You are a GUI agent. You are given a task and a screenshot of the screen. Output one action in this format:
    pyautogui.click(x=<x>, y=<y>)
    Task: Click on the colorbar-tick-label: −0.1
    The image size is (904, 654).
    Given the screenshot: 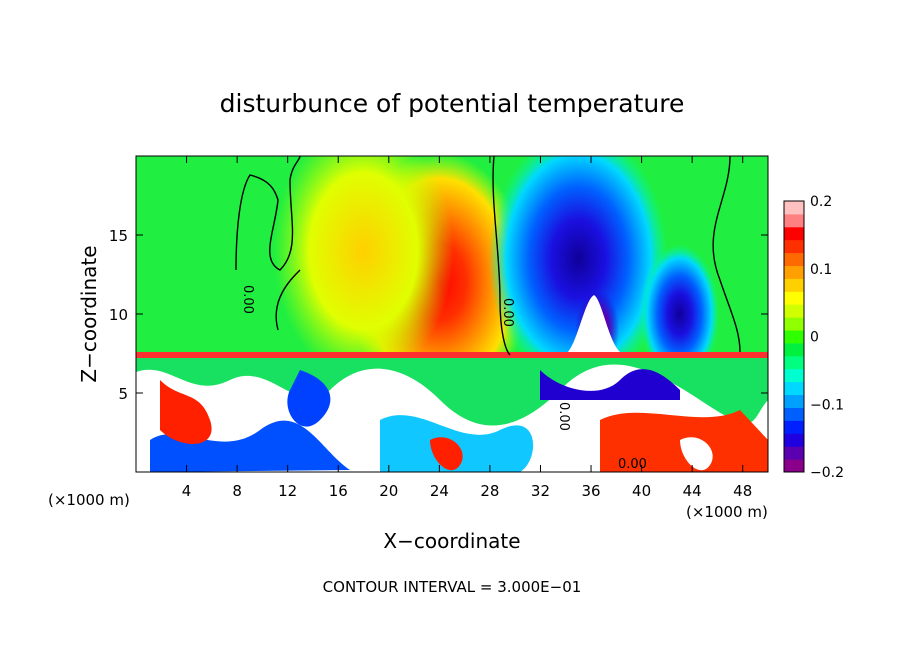 What is the action you would take?
    pyautogui.click(x=827, y=405)
    